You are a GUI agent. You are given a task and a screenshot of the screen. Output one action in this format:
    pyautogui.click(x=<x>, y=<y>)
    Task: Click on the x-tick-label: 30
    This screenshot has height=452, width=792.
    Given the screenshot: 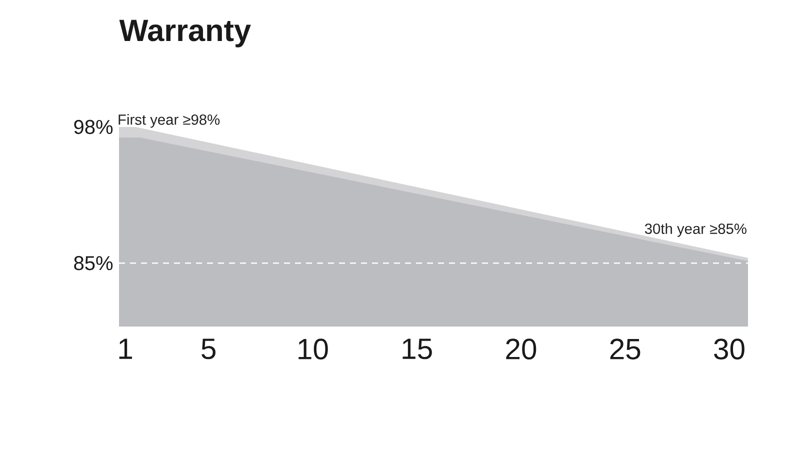 What is the action you would take?
    pyautogui.click(x=729, y=349)
    